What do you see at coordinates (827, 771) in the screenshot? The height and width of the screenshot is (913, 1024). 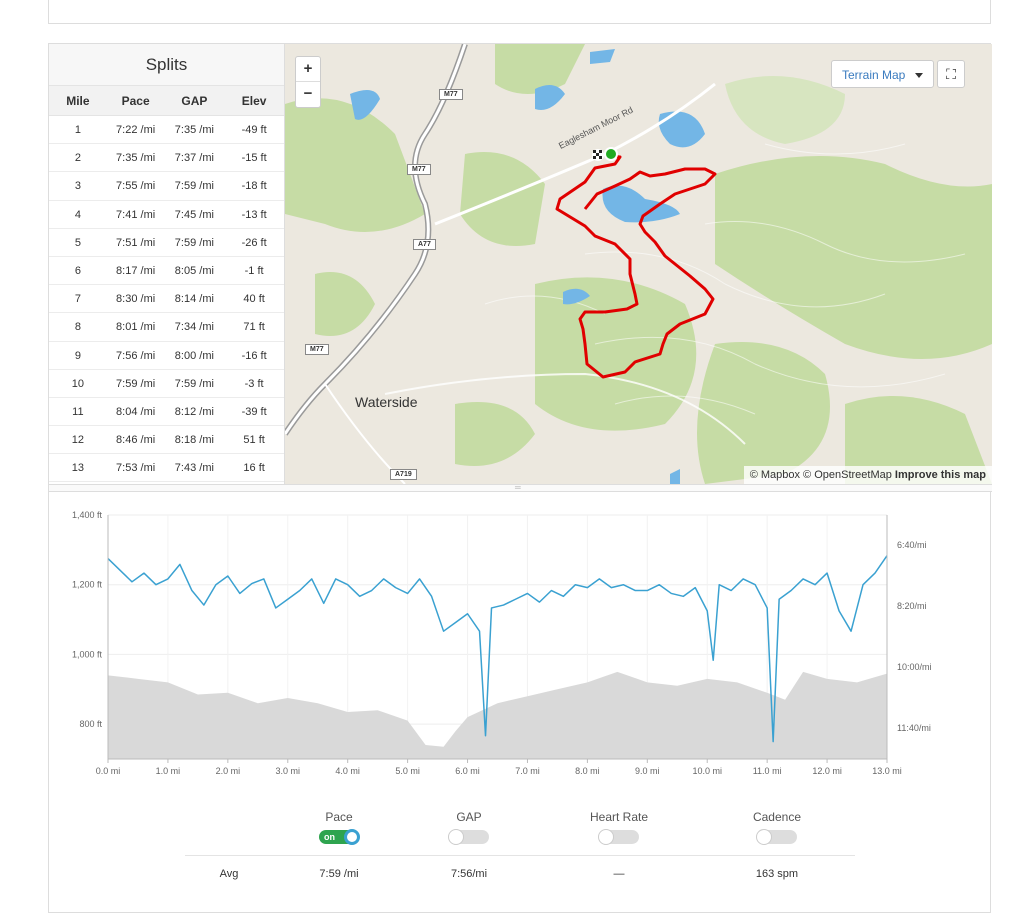 I see `x-tick-label: 12.0 mi` at bounding box center [827, 771].